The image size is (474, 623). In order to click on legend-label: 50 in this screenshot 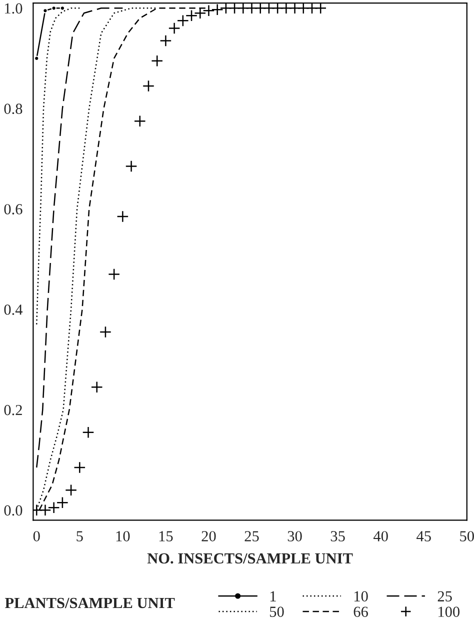, I will do `click(277, 611)`.